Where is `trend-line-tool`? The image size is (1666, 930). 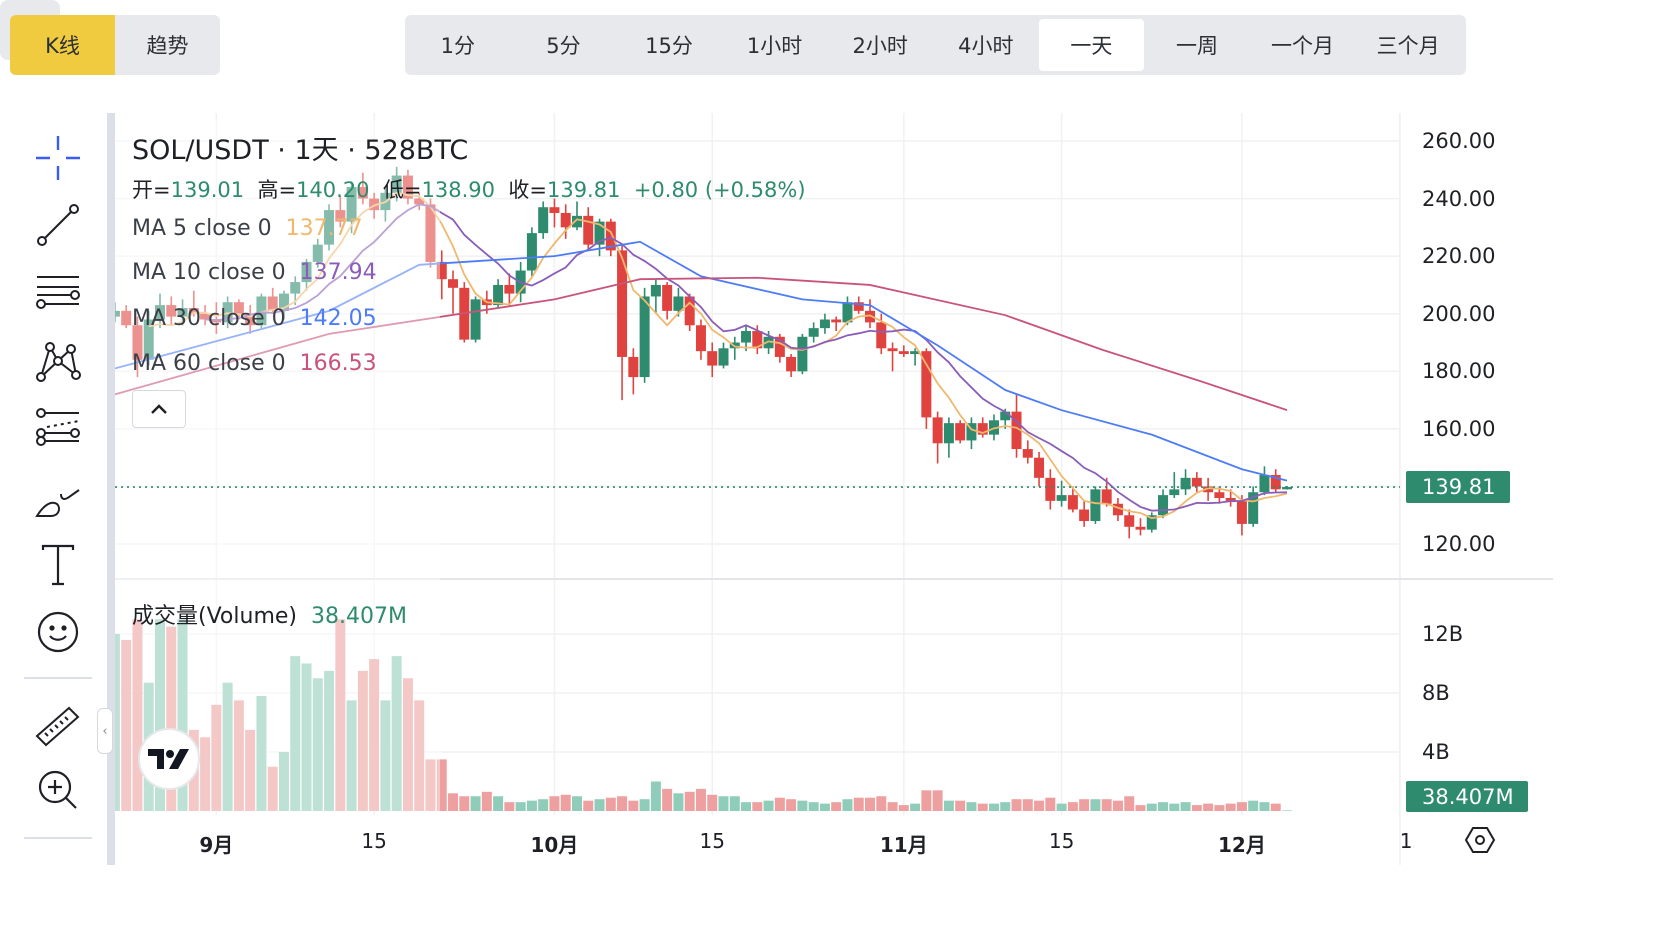
trend-line-tool is located at coordinates (58, 225).